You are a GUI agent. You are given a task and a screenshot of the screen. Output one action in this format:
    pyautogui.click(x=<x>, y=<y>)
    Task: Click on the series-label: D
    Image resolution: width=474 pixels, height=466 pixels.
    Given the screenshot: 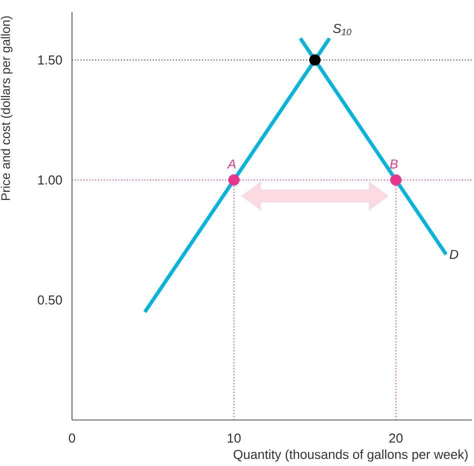 What is the action you would take?
    pyautogui.click(x=454, y=254)
    